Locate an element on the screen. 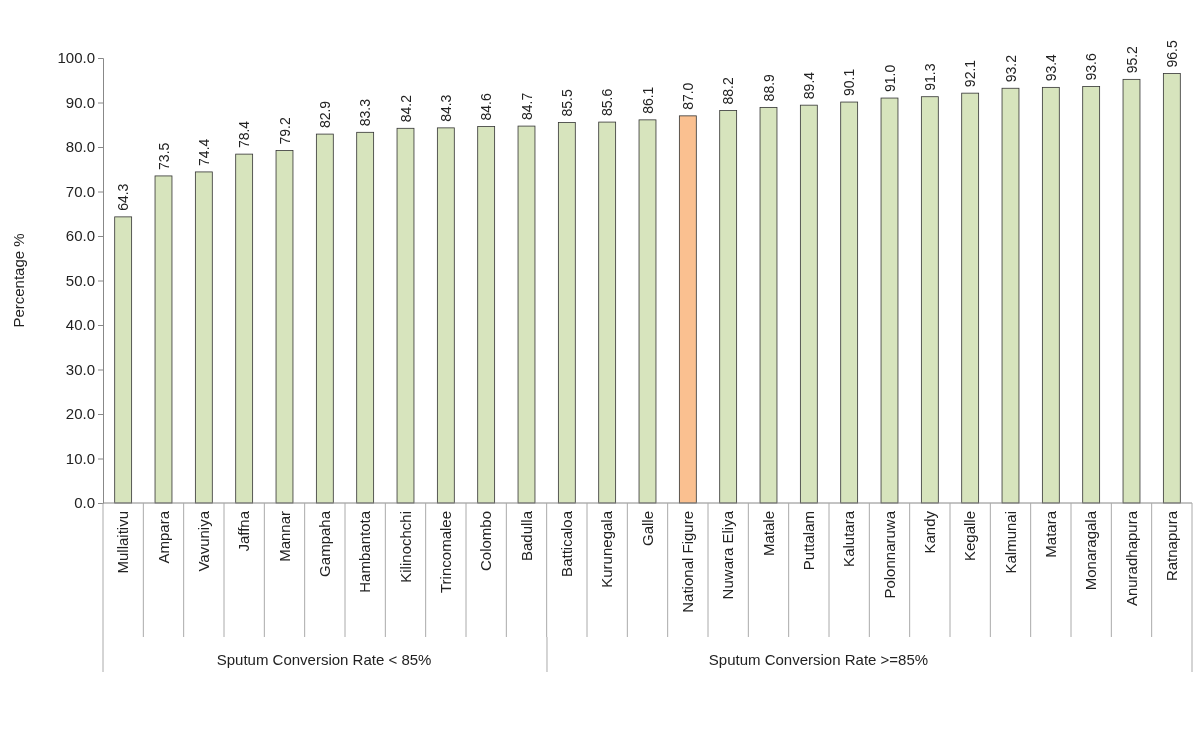 The width and height of the screenshot is (1194, 742). y-tick-label: 20.0 is located at coordinates (80, 414).